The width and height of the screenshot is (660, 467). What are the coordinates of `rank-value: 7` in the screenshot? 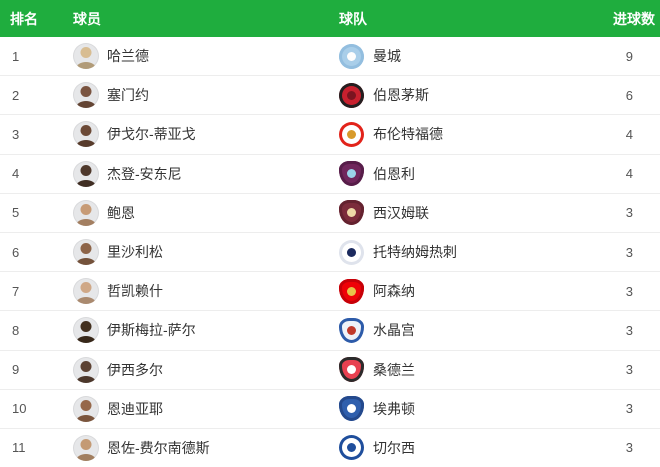 It's located at (16, 291).